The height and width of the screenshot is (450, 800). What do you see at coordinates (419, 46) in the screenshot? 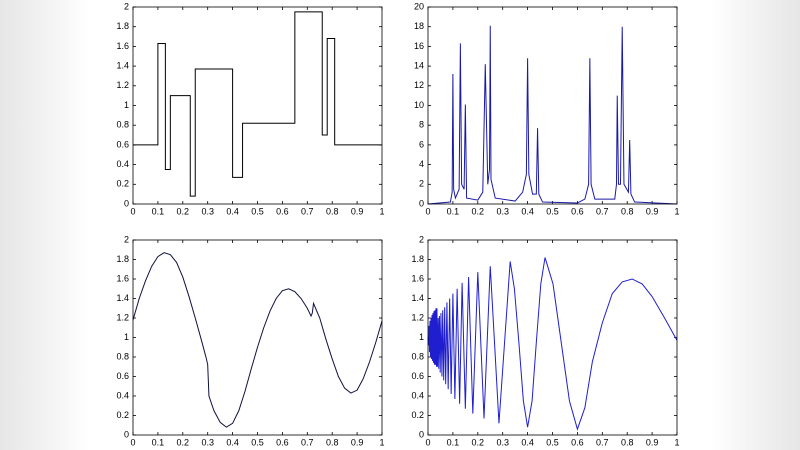
I see `y-tick-label: 16` at bounding box center [419, 46].